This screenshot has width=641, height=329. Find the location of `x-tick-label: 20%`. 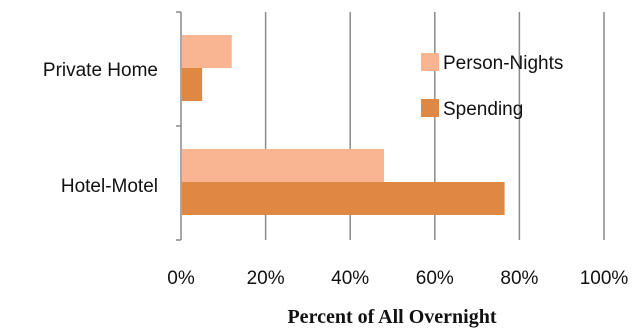

x-tick-label: 20% is located at coordinates (266, 278).